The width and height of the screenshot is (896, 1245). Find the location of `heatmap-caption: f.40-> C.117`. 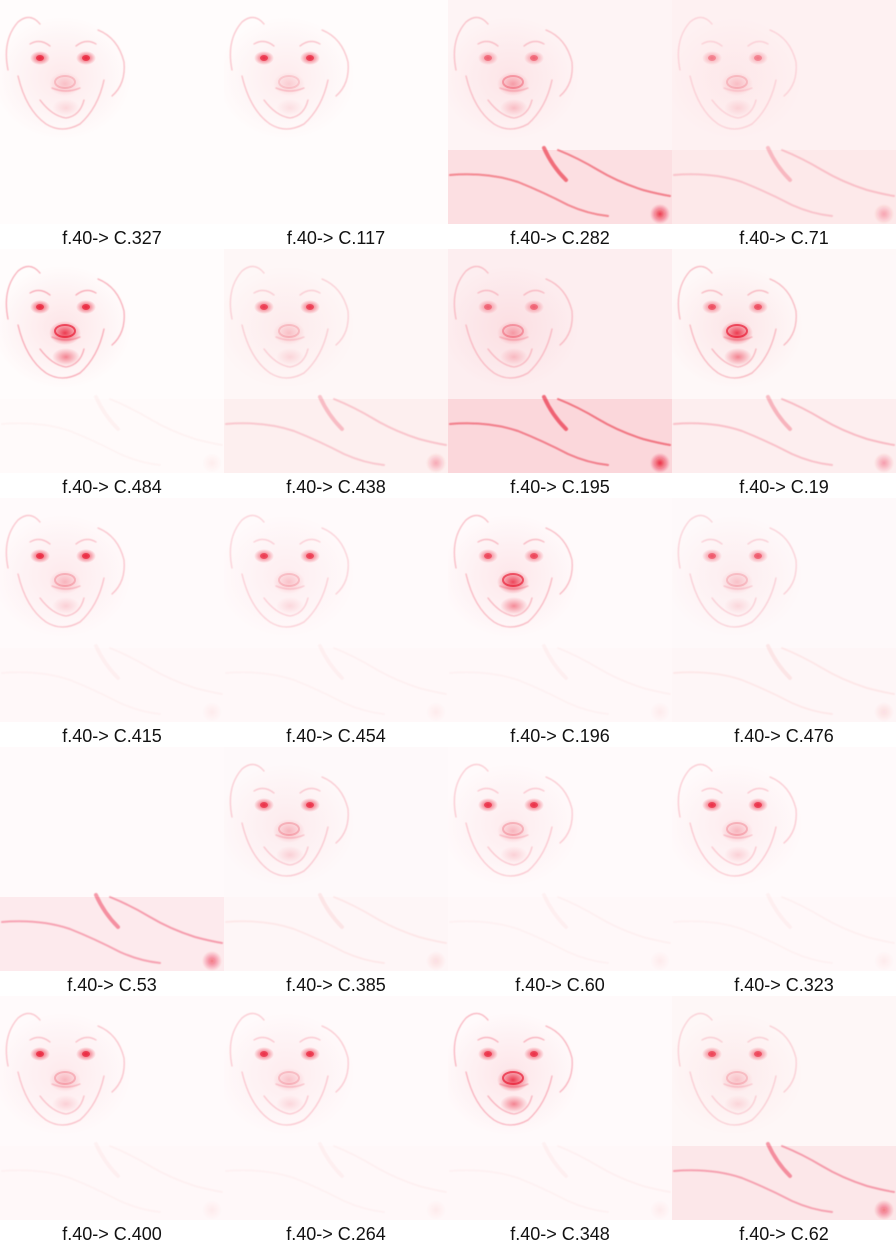

heatmap-caption: f.40-> C.117 is located at coordinates (336, 238).